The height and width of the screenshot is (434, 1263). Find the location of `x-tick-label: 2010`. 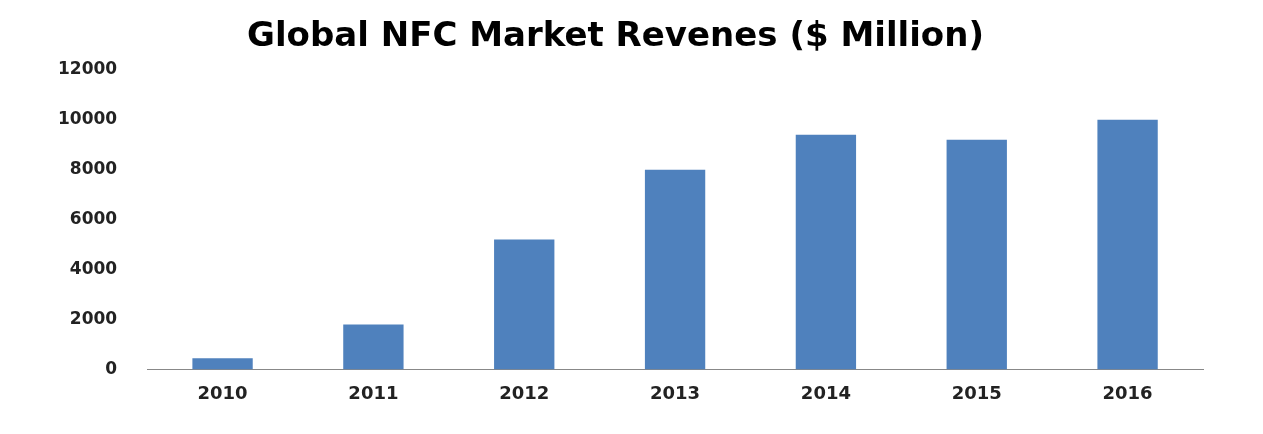

x-tick-label: 2010 is located at coordinates (222, 392).